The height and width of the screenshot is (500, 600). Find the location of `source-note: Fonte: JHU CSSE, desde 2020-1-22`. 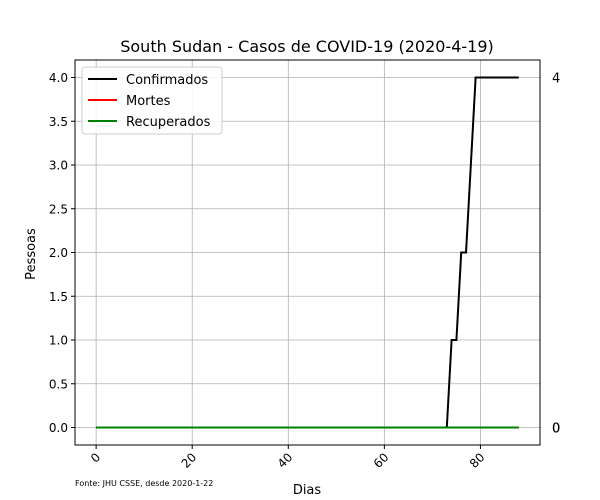

source-note: Fonte: JHU CSSE, desde 2020-1-22 is located at coordinates (144, 483).